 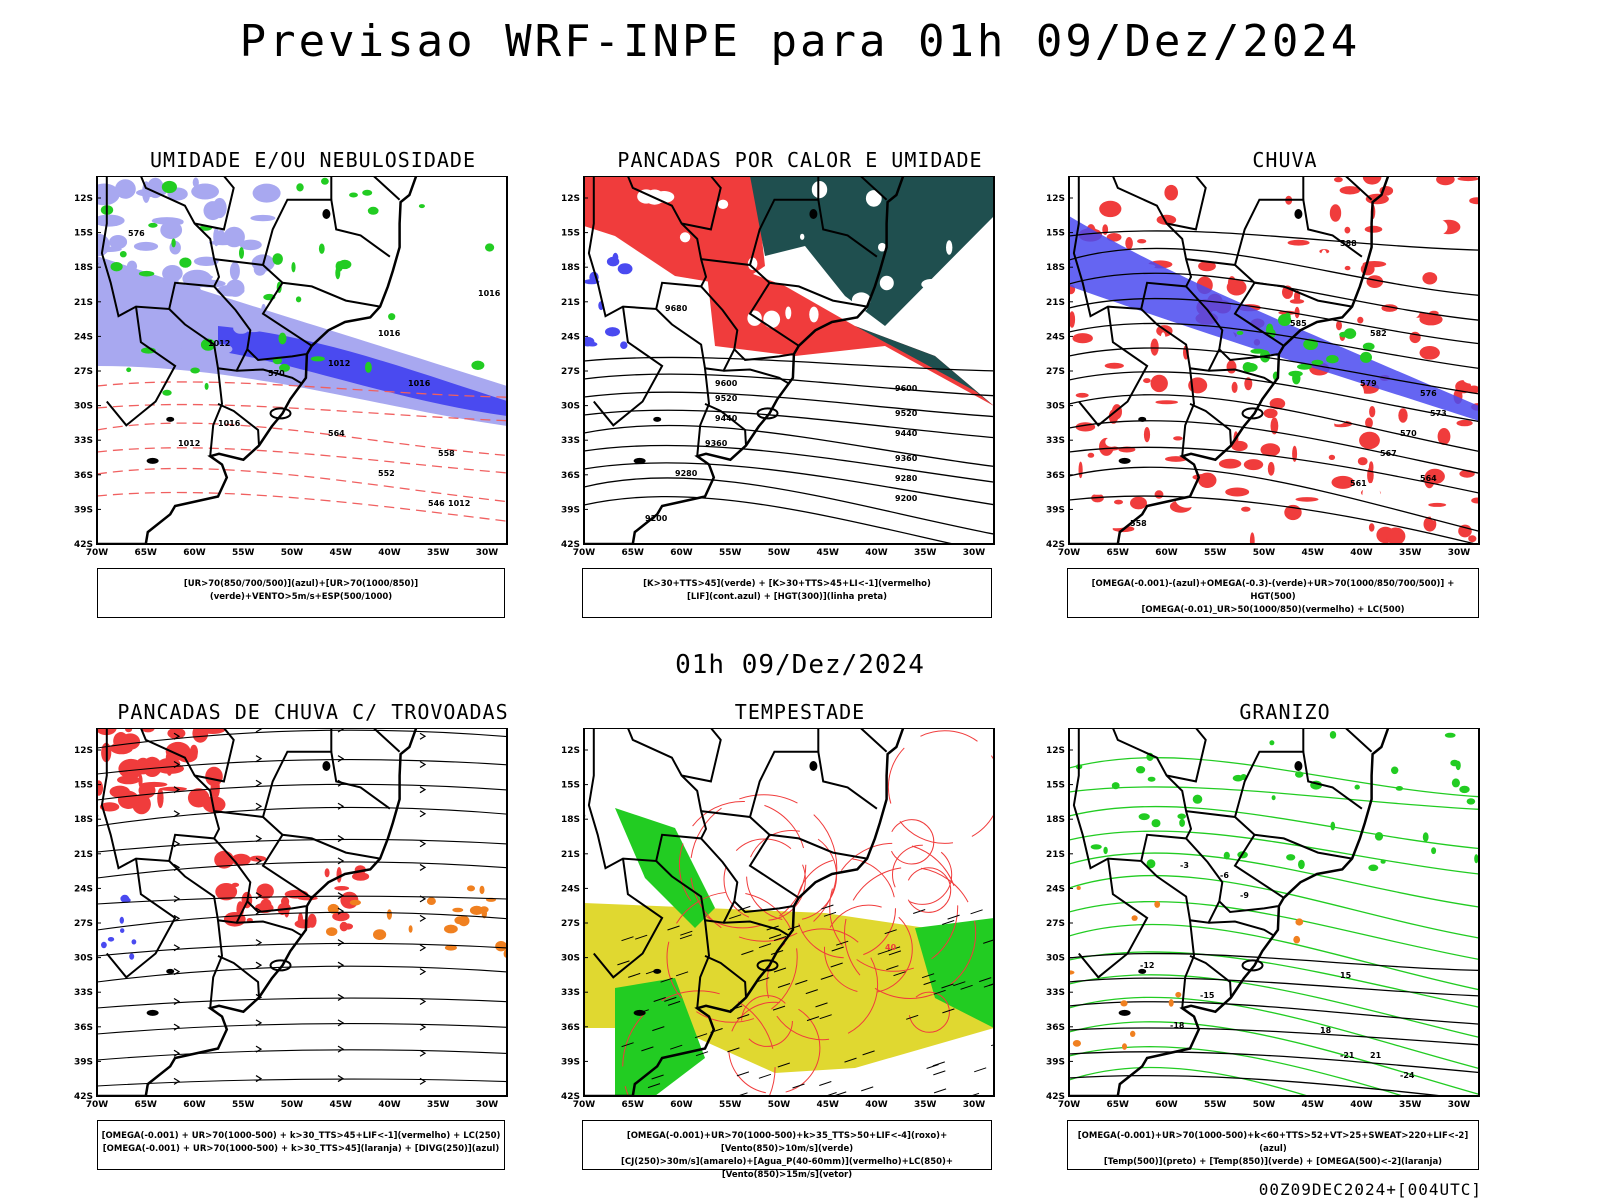 I want to click on lon-label: 65W, so click(x=1118, y=553).